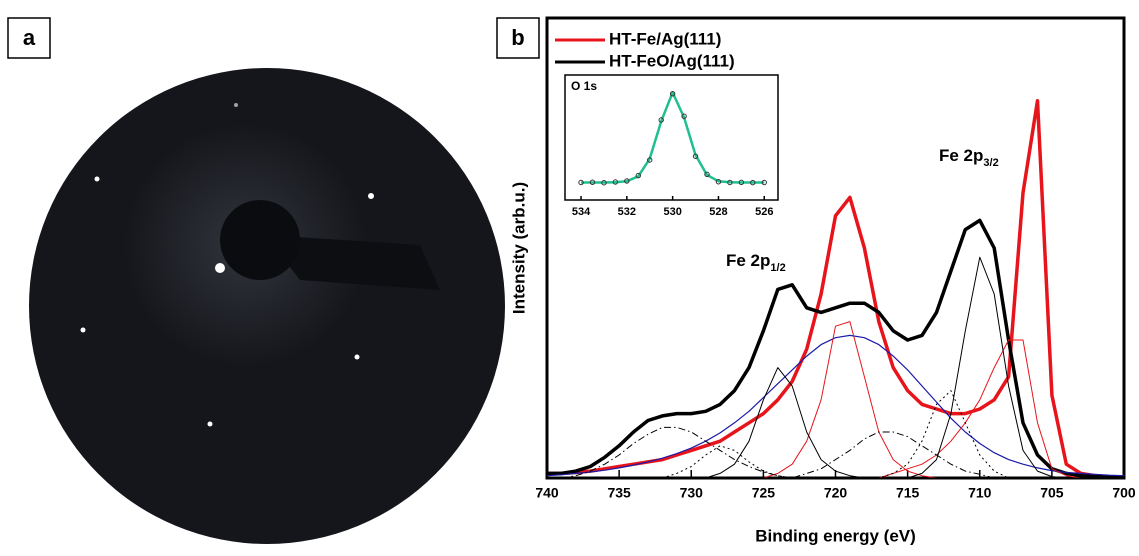 This screenshot has height=556, width=1139. Describe the element at coordinates (980, 493) in the screenshot. I see `x-tick-label: 710` at that location.